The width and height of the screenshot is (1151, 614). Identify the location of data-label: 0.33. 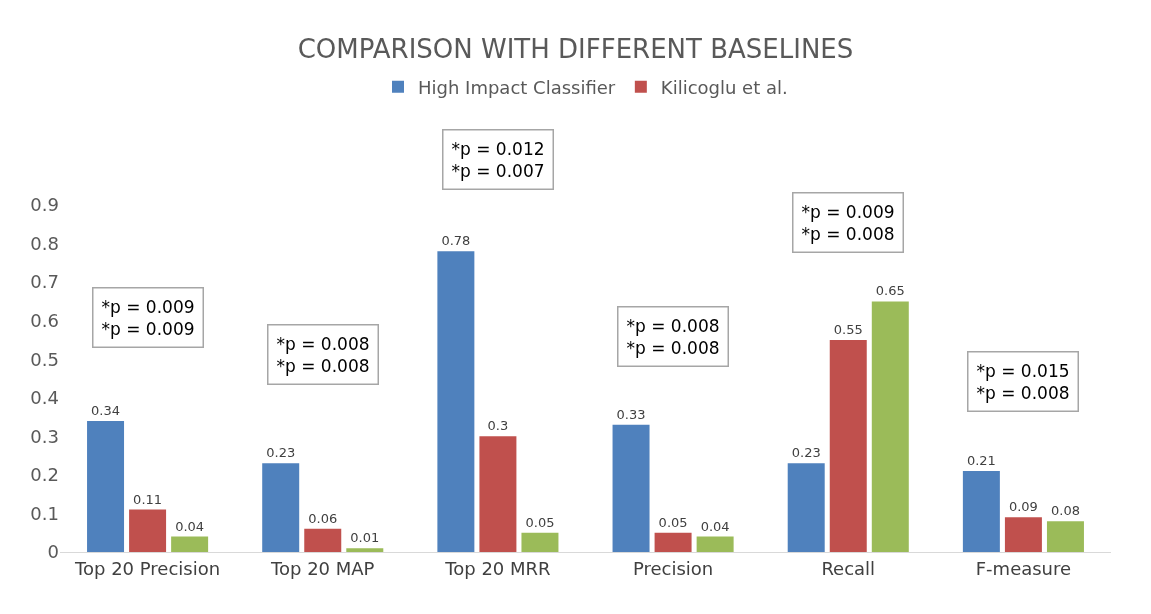
(631, 414).